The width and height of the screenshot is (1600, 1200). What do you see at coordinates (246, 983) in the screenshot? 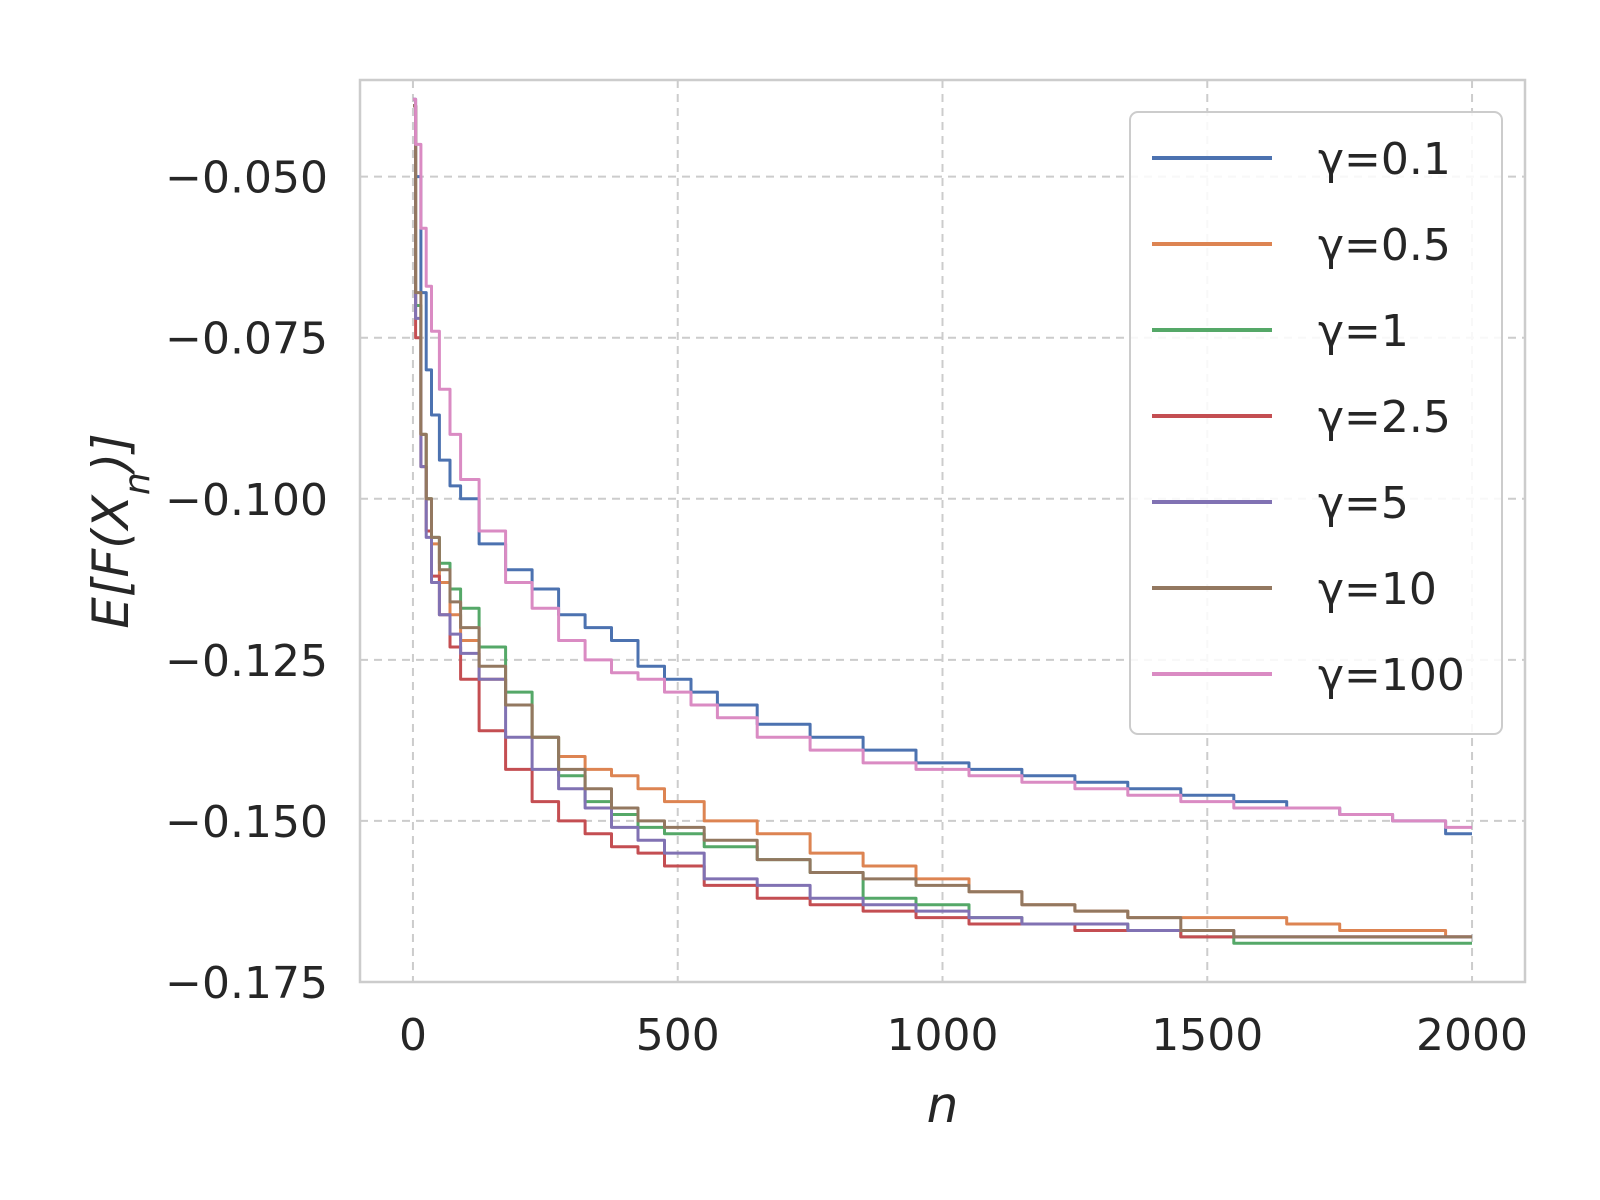
I see `y-tick-label: −0.175` at bounding box center [246, 983].